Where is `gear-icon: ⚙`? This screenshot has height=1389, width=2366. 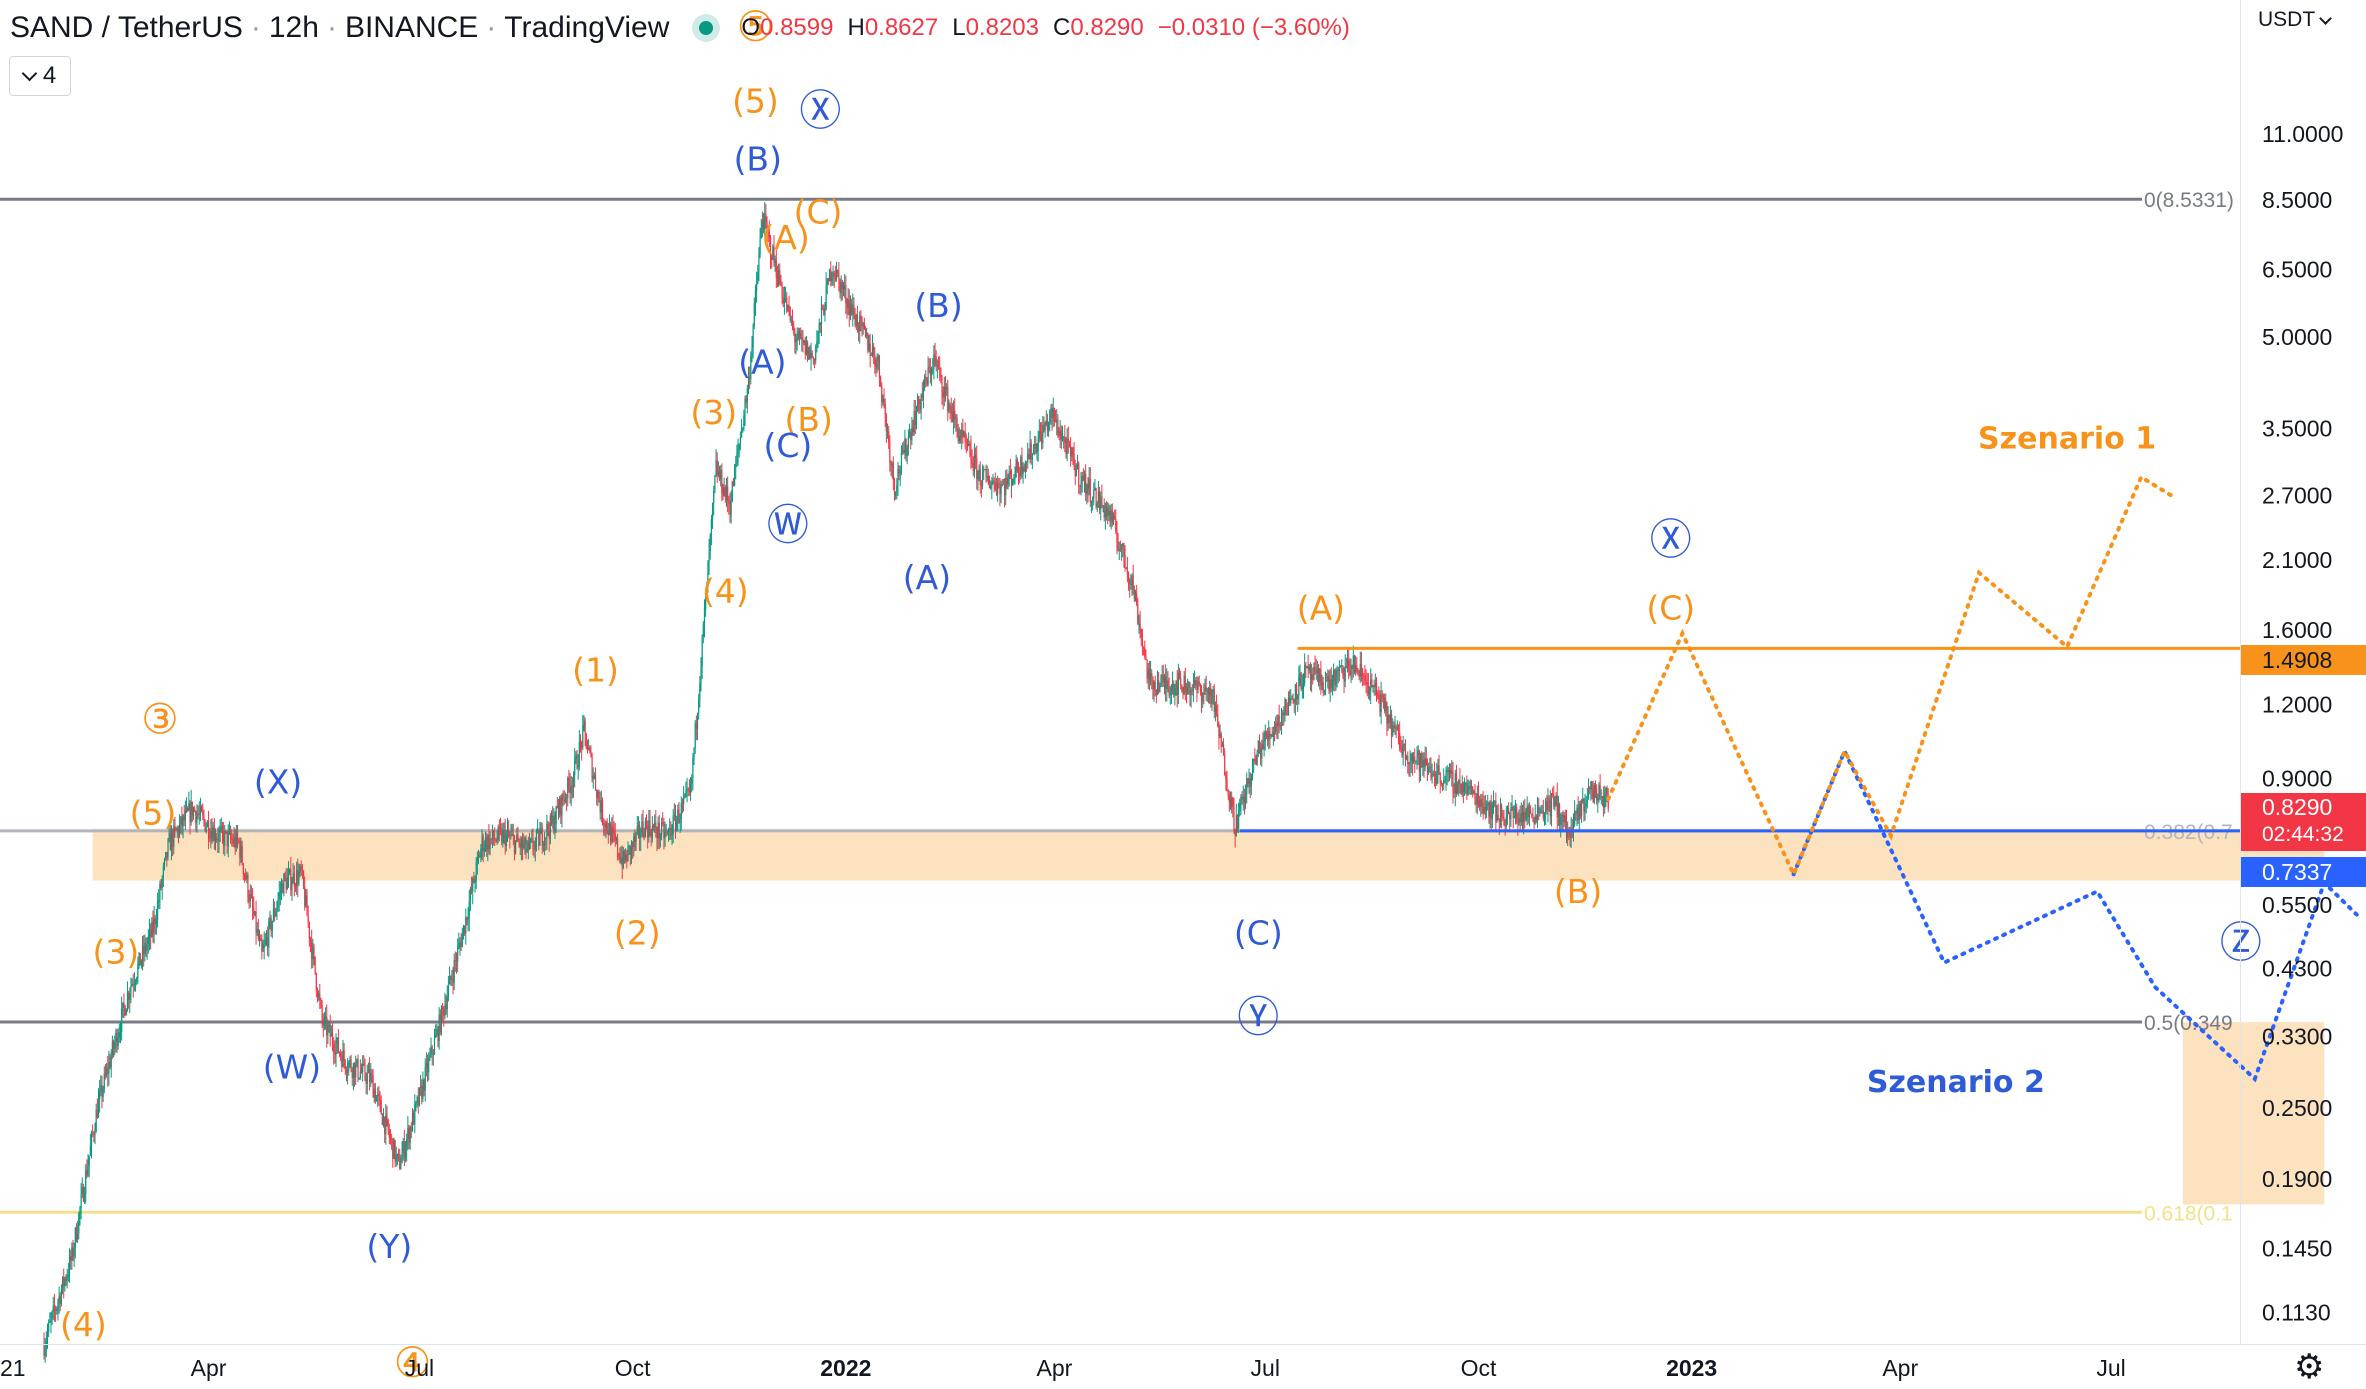 gear-icon: ⚙ is located at coordinates (2309, 1367).